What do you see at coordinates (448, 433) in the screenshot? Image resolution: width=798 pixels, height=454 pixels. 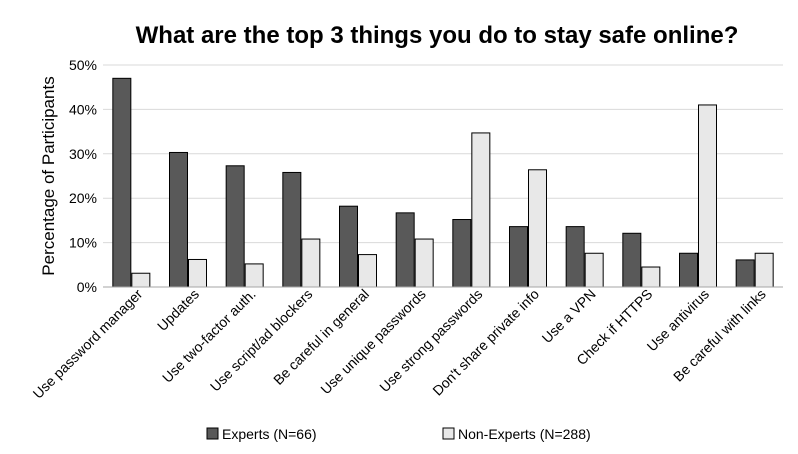 I see `legend-swatch-non-experts` at bounding box center [448, 433].